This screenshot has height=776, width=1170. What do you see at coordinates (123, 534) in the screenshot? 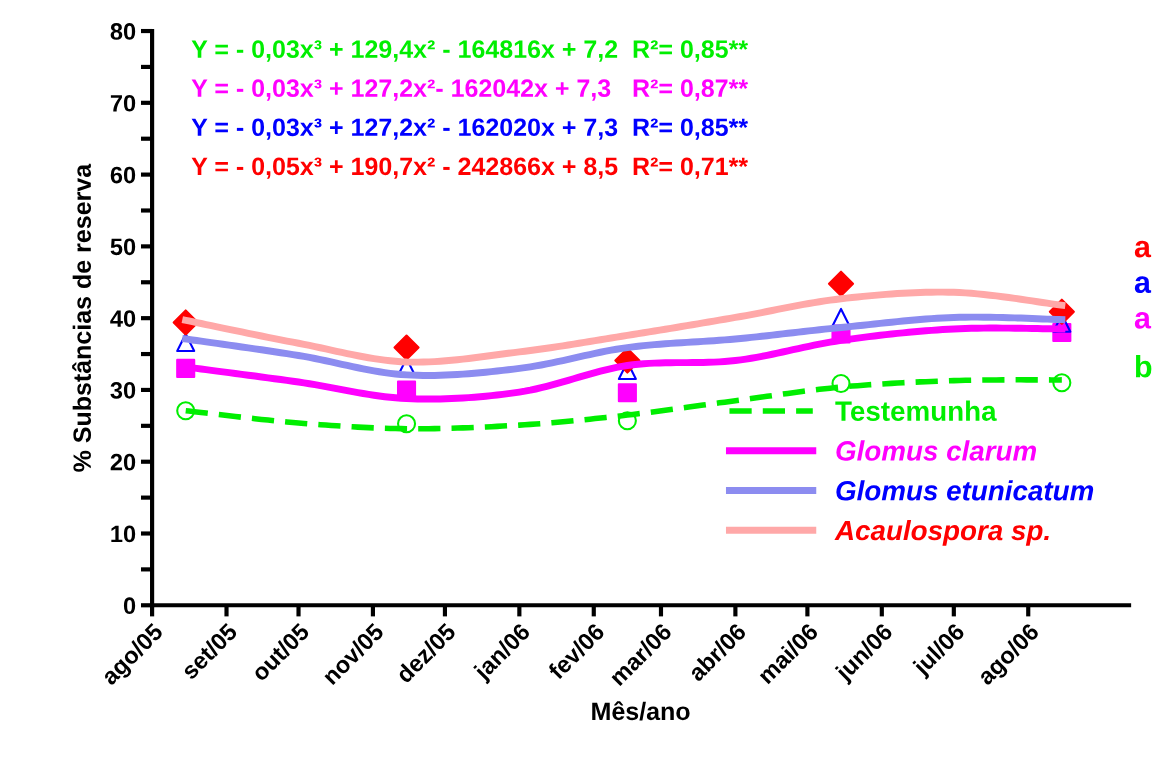
I see `y-tick-label: 10` at bounding box center [123, 534].